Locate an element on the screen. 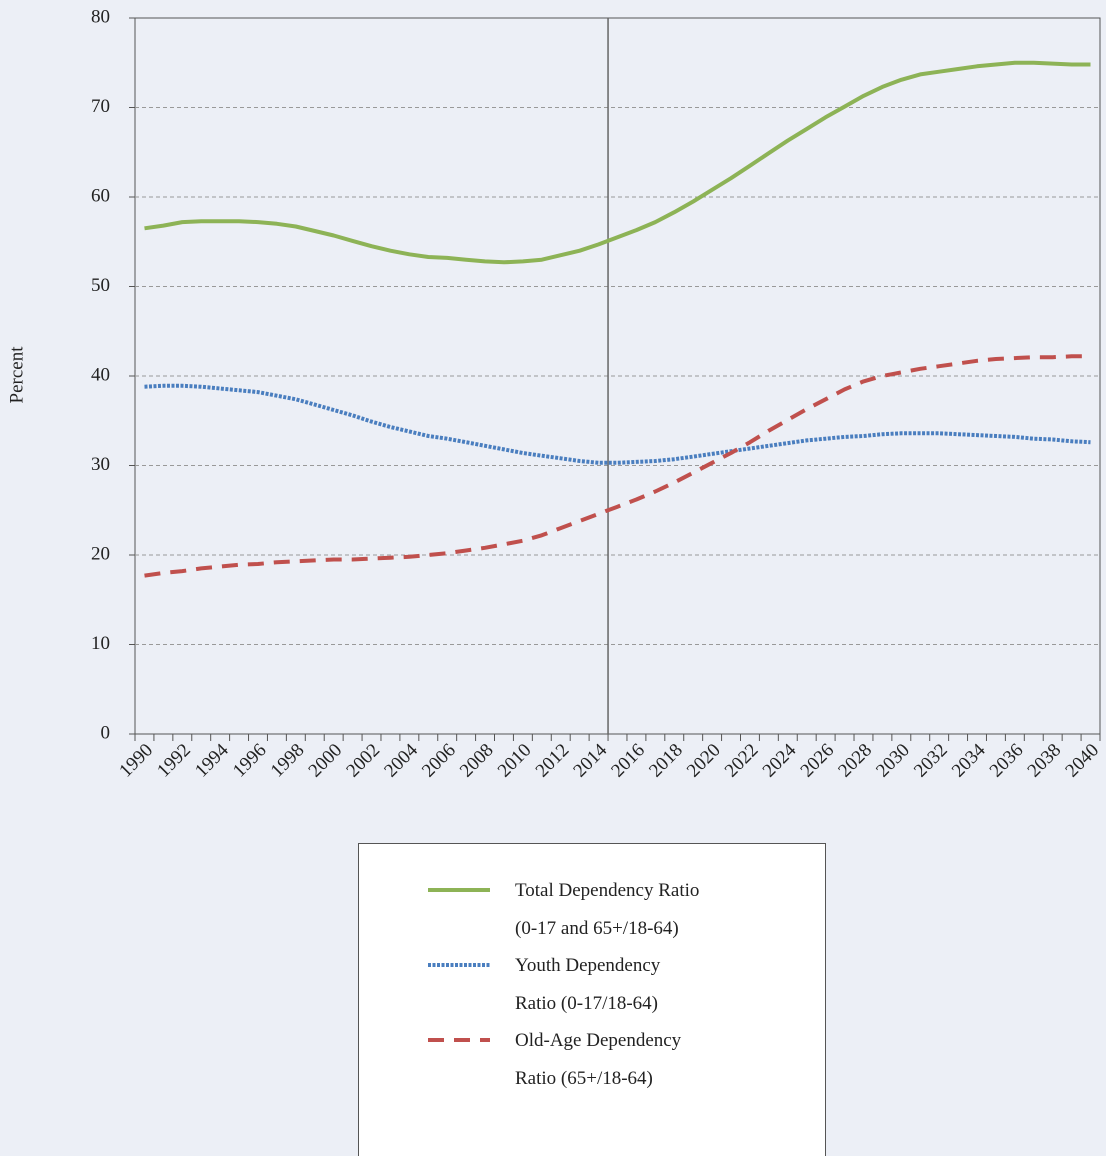 Image resolution: width=1106 pixels, height=1156 pixels. x-tick-label: 2010 is located at coordinates (515, 761).